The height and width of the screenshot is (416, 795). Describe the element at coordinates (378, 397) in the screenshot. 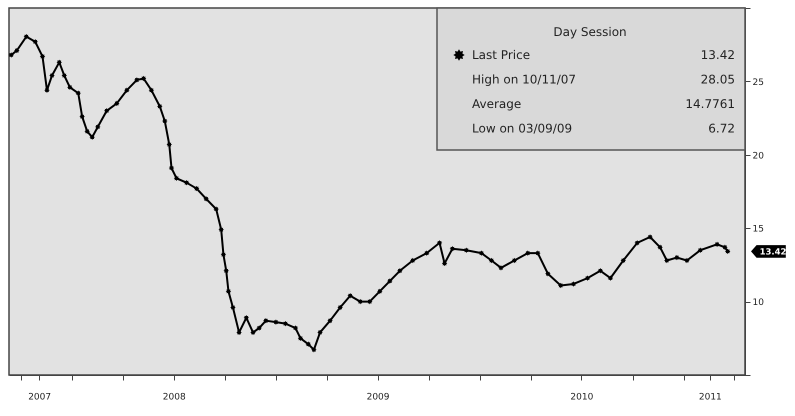

I see `x-tick-label: 2009` at that location.